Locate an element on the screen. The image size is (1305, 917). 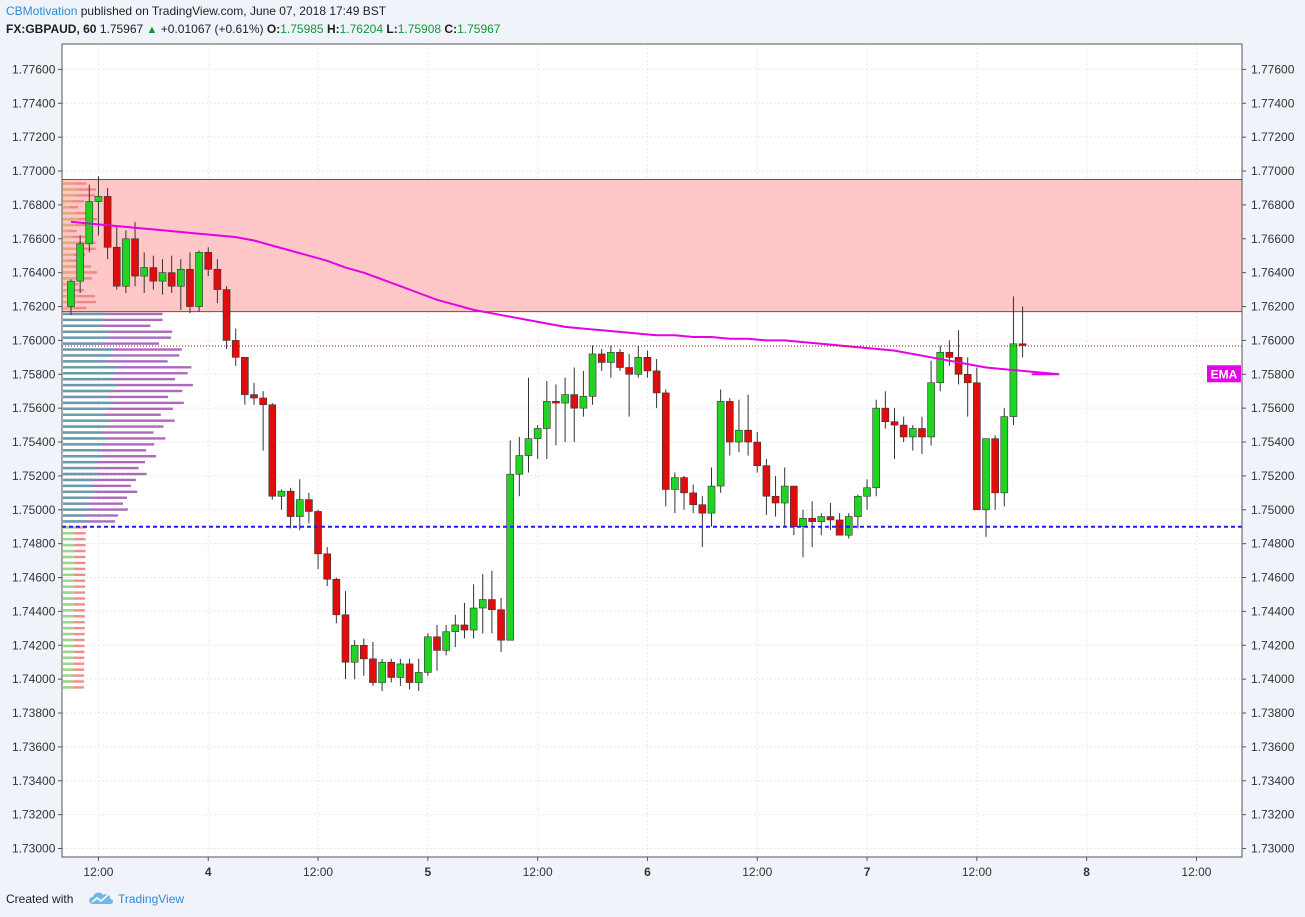
ema-badge is located at coordinates (1224, 374).